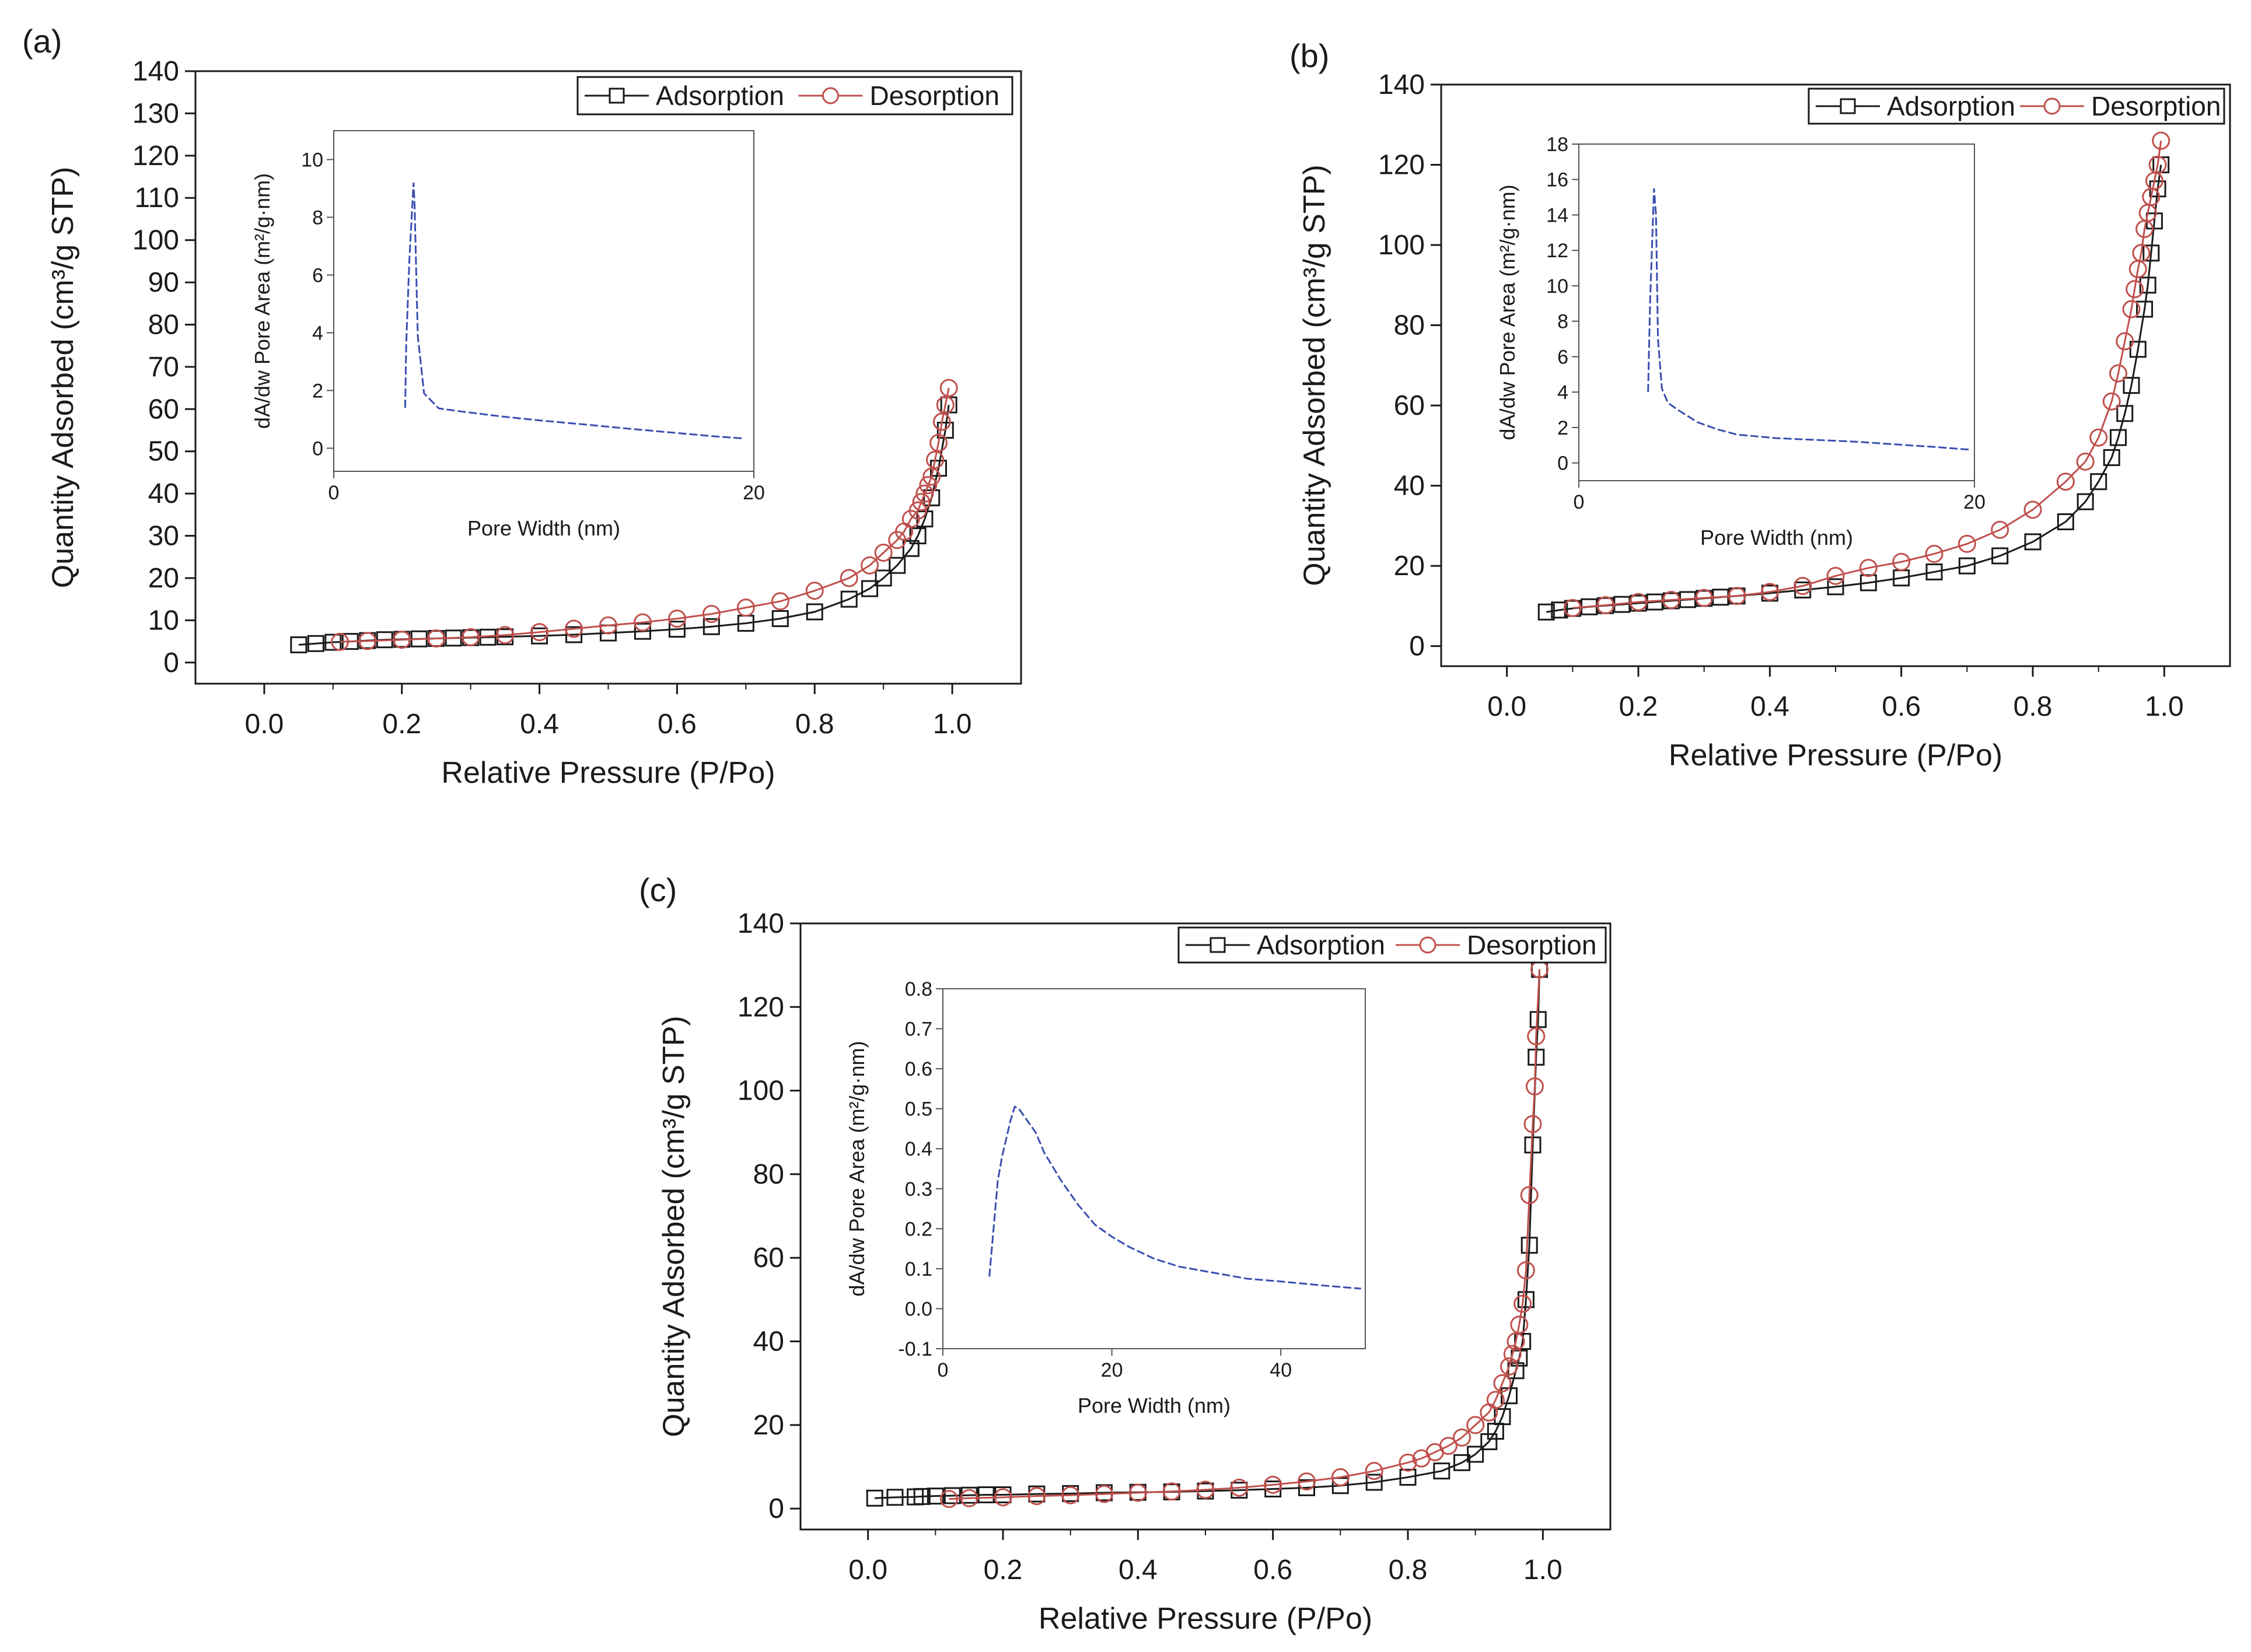 The width and height of the screenshot is (2251, 1652). What do you see at coordinates (2164, 706) in the screenshot?
I see `x-tick-label: 1.0` at bounding box center [2164, 706].